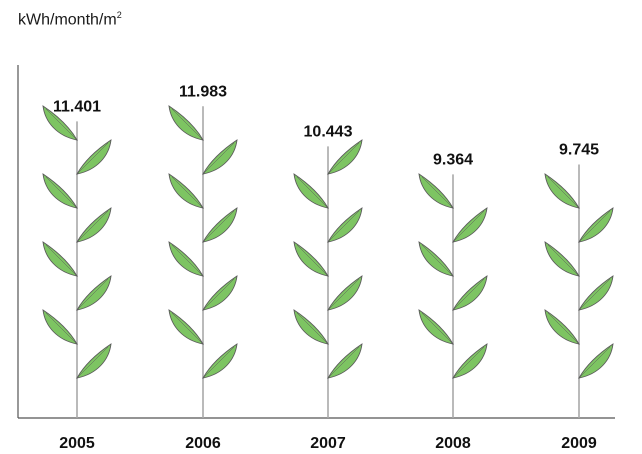 This screenshot has height=454, width=642. Describe the element at coordinates (579, 443) in the screenshot. I see `x-tick-label: 2009` at that location.